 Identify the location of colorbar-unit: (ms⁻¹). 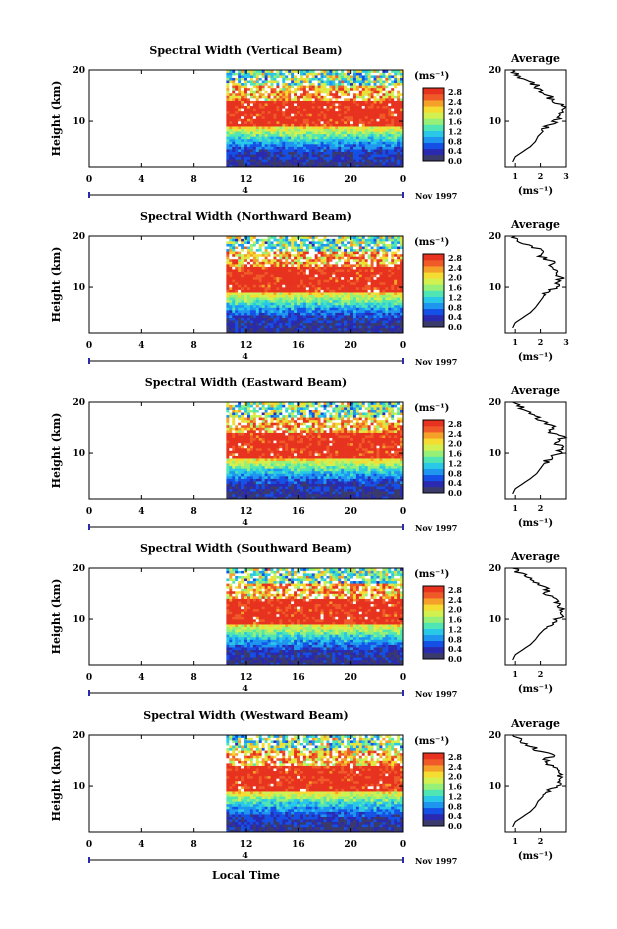
(431, 242).